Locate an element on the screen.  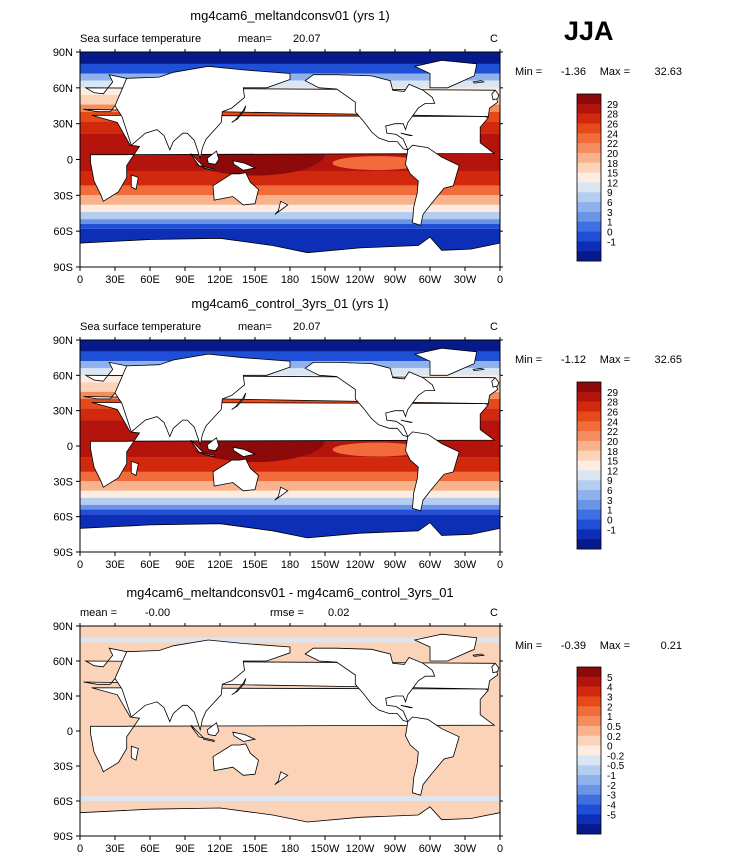
x-tick-label: 60E is located at coordinates (150, 849).